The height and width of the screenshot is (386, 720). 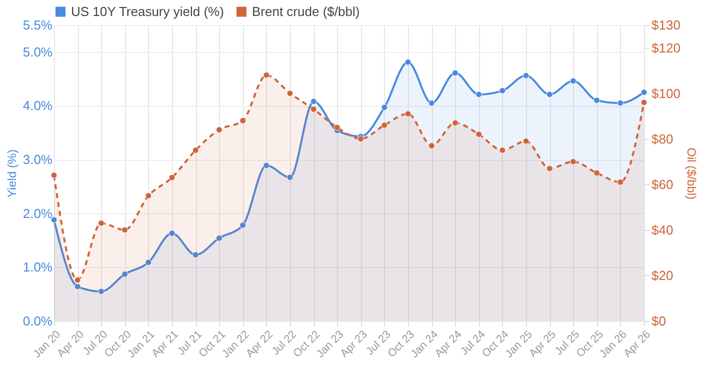 I want to click on y-tick-label: 0.0%, so click(x=37, y=321).